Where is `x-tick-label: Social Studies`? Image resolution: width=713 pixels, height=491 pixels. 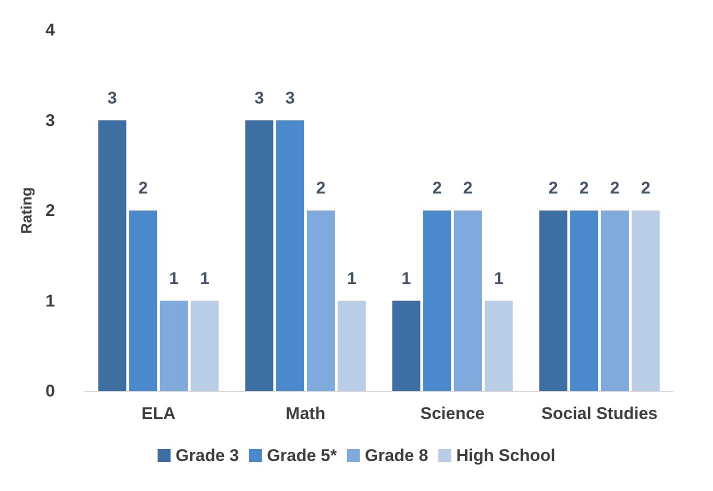 x-tick-label: Social Studies is located at coordinates (599, 413).